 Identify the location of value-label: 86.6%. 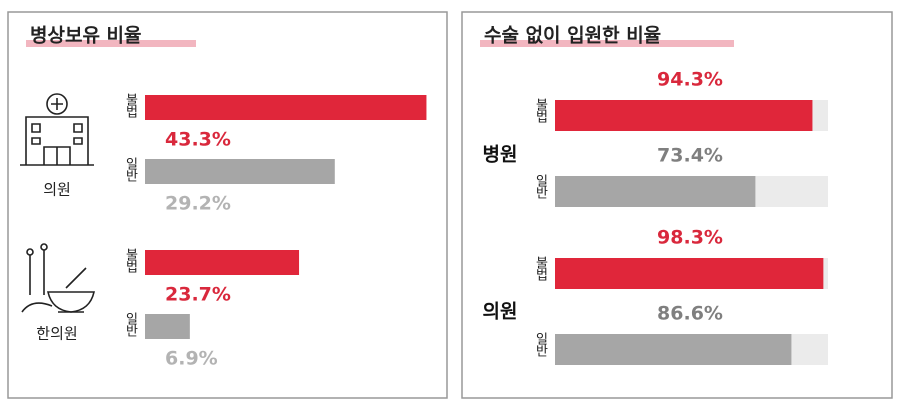
(690, 314).